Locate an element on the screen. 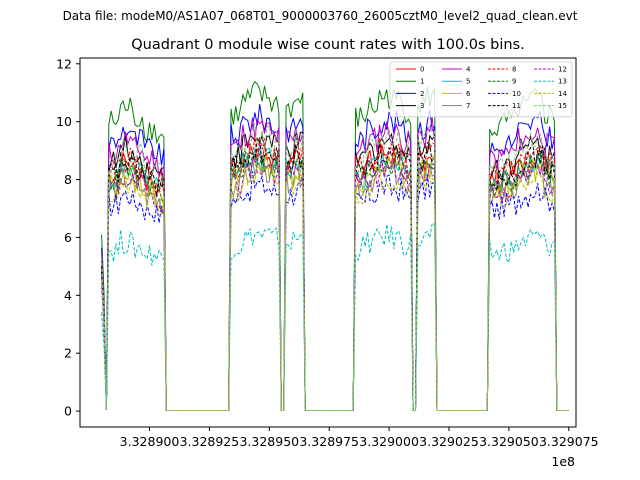 This screenshot has height=480, width=640. y-axis: 0 2 4 6 8 10 12 is located at coordinates (68, 237).